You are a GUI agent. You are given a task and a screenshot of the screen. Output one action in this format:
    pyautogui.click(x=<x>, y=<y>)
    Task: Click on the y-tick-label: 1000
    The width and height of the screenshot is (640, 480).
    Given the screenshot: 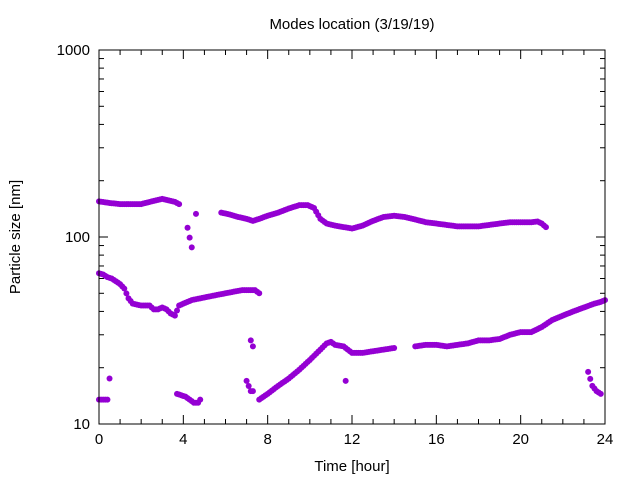 What is the action you would take?
    pyautogui.click(x=73, y=50)
    